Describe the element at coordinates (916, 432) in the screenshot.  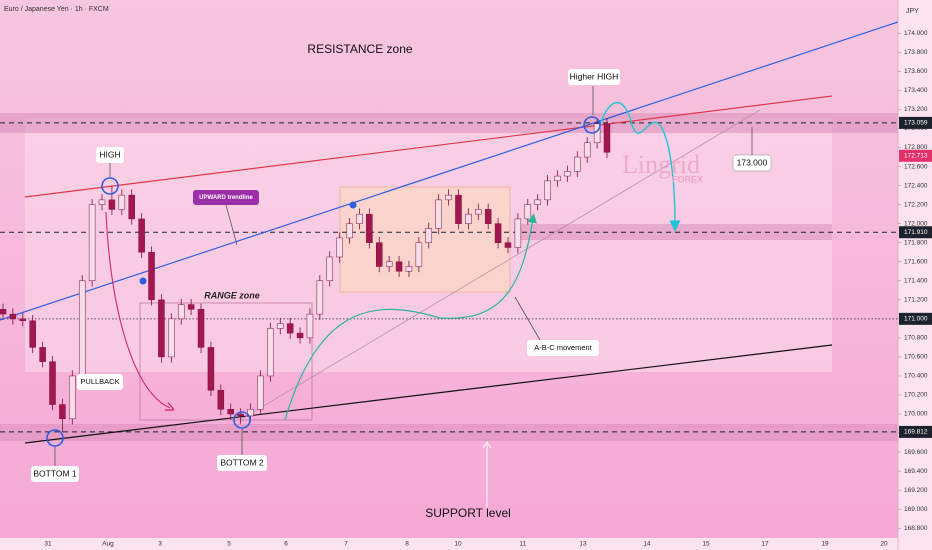
I see `price-tag-label: 169.812` at that location.